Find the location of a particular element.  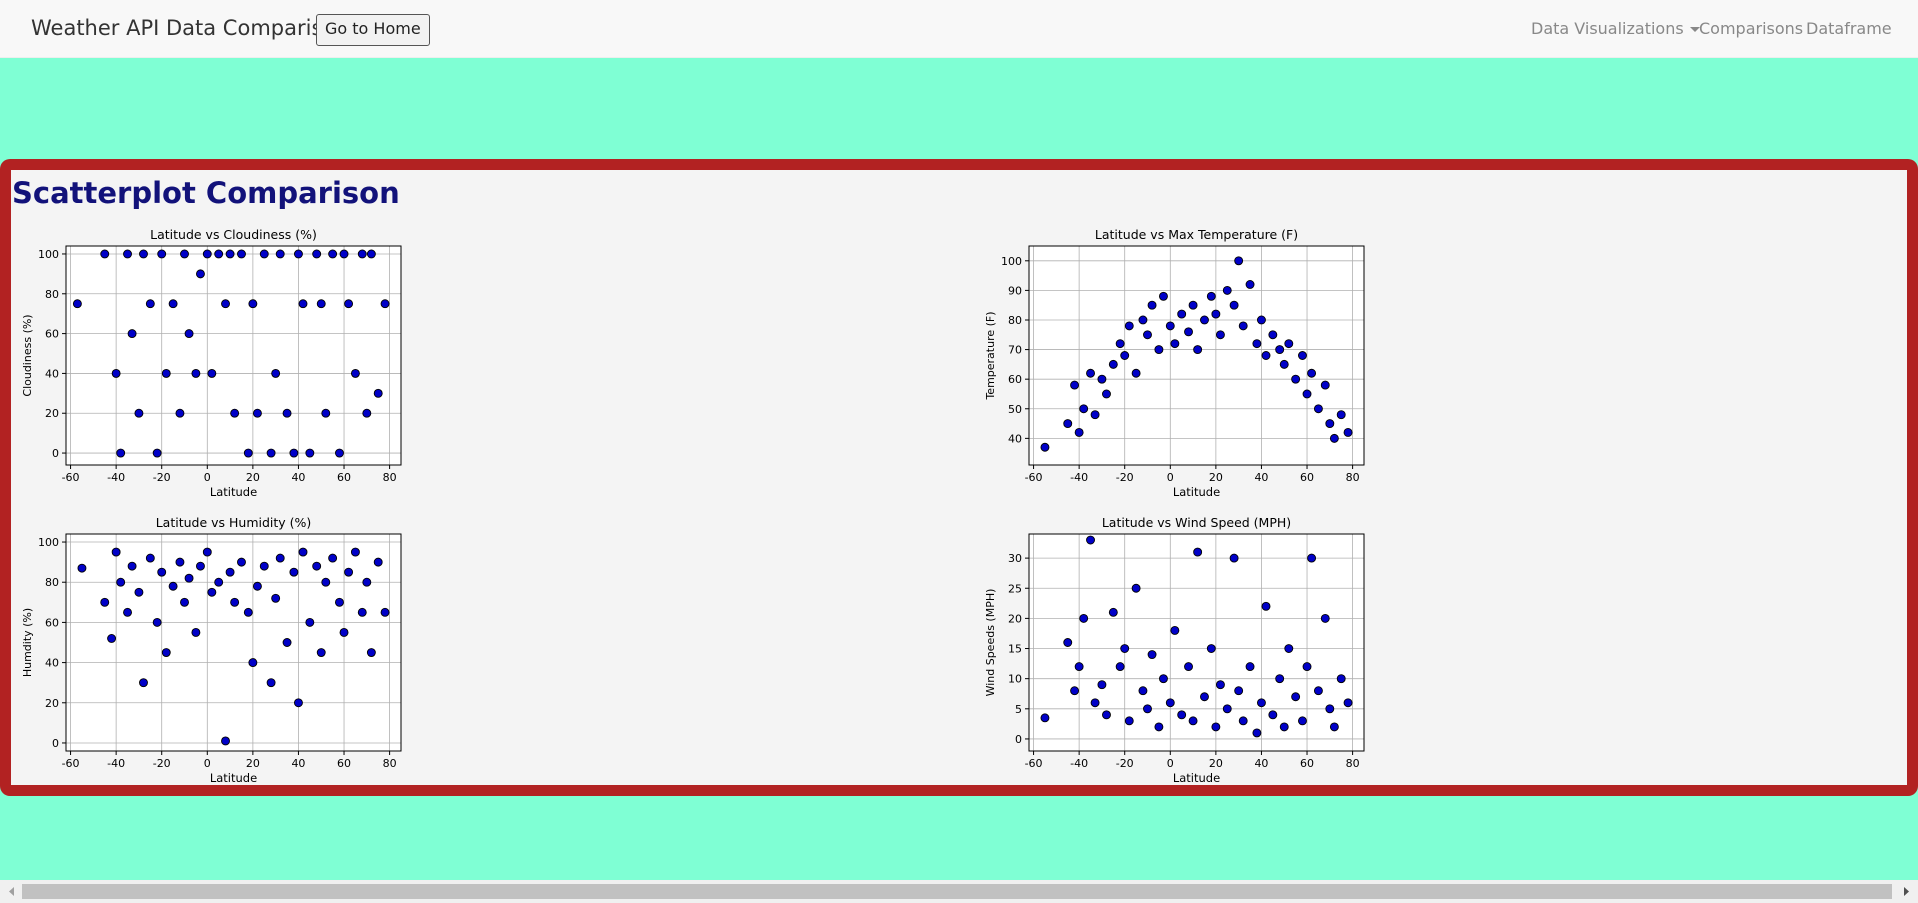

scroll-left is located at coordinates (11, 891).